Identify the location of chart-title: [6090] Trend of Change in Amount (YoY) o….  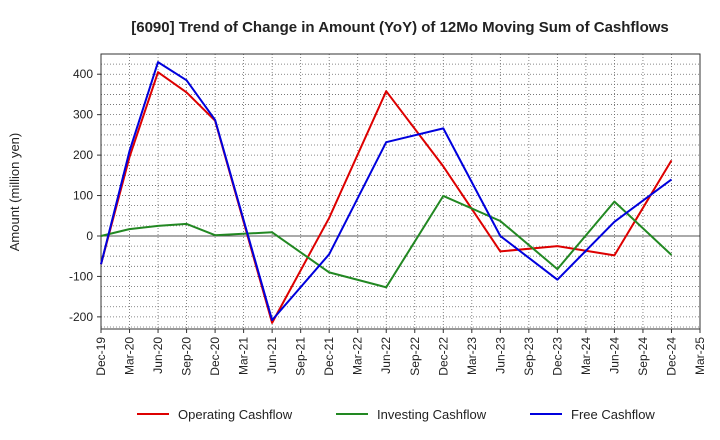
(400, 27).